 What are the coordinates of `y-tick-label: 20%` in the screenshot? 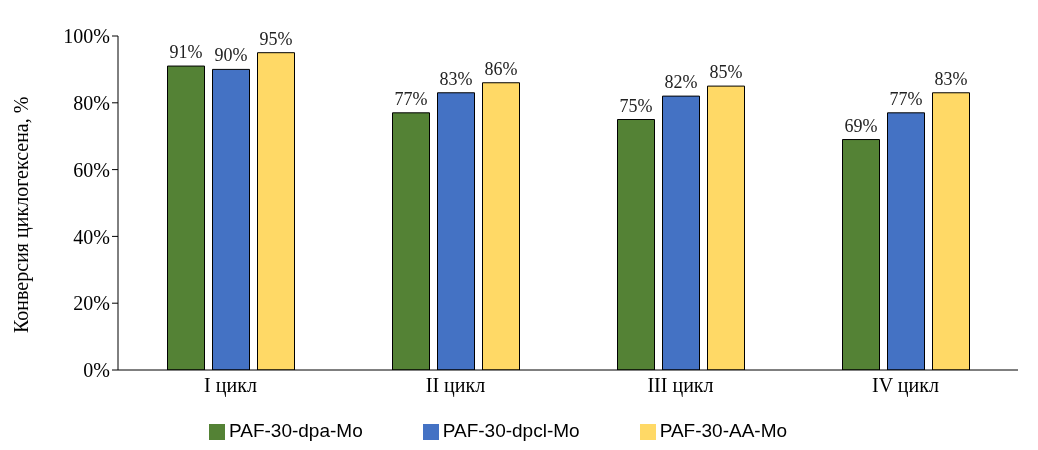 It's located at (91, 303).